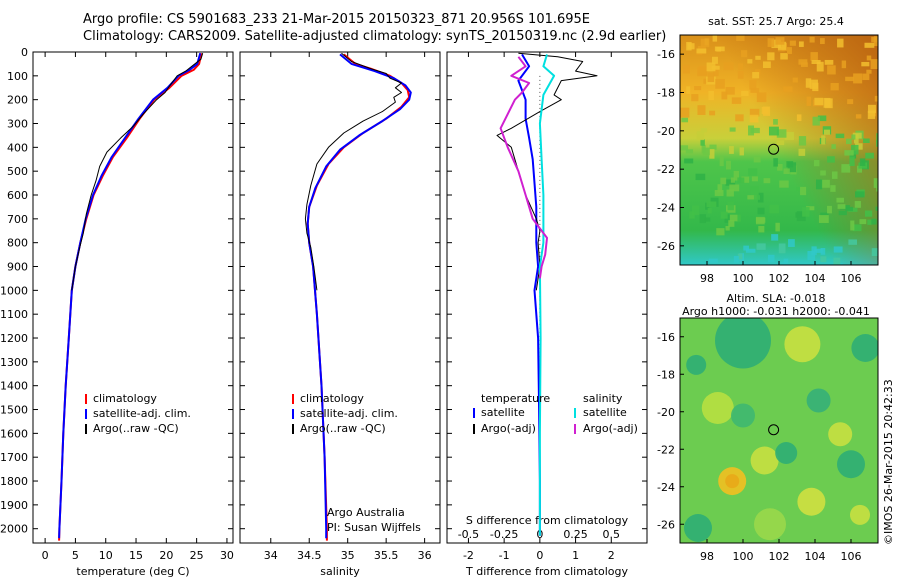 Image resolution: width=900 pixels, height=580 pixels. What do you see at coordinates (14, 290) in the screenshot?
I see `y-tick-label: 1000` at bounding box center [14, 290].